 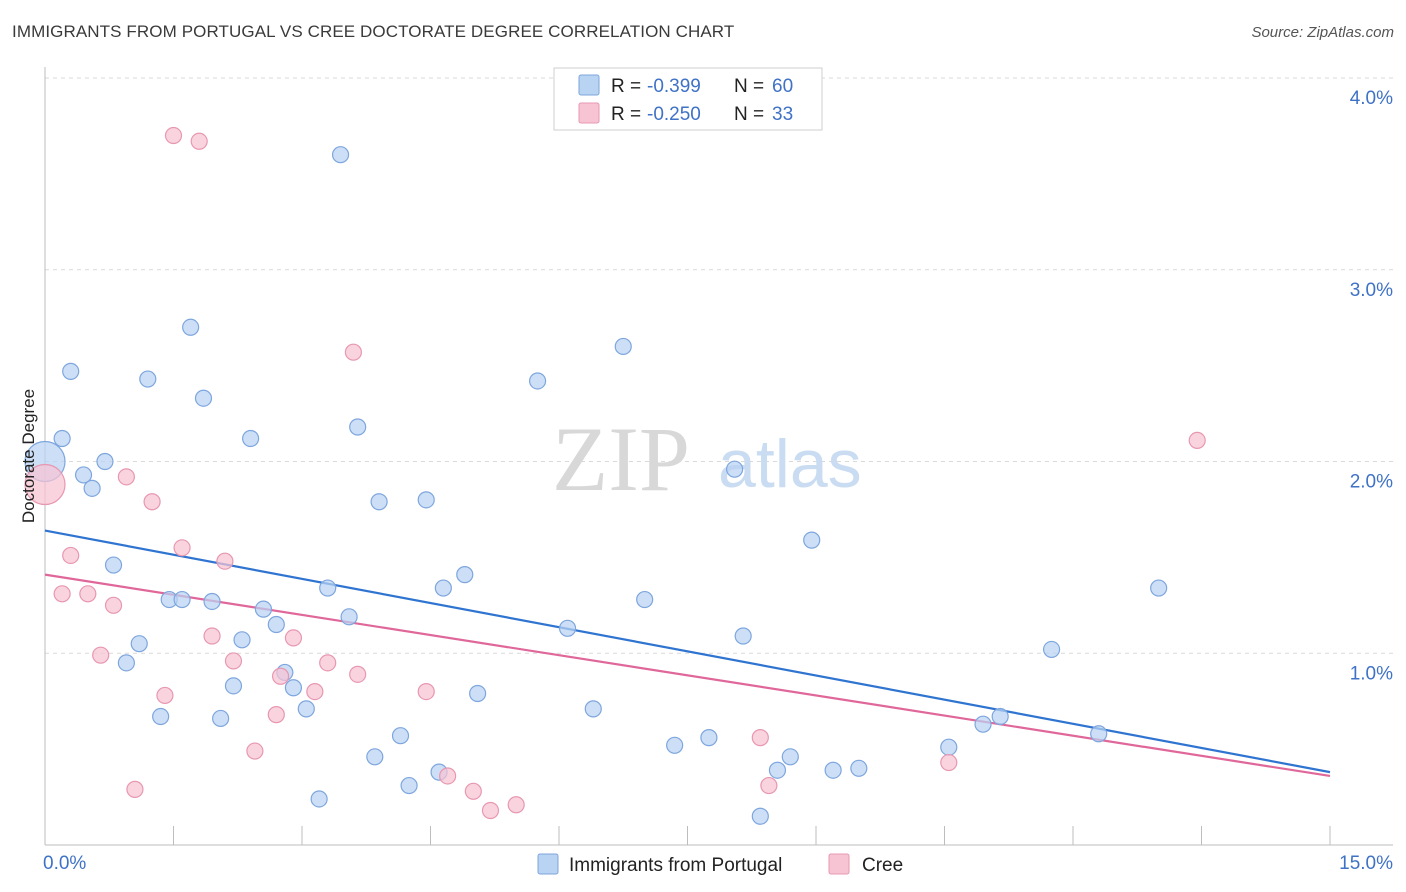 I want to click on watermark-atlas: atlas, so click(x=790, y=464).